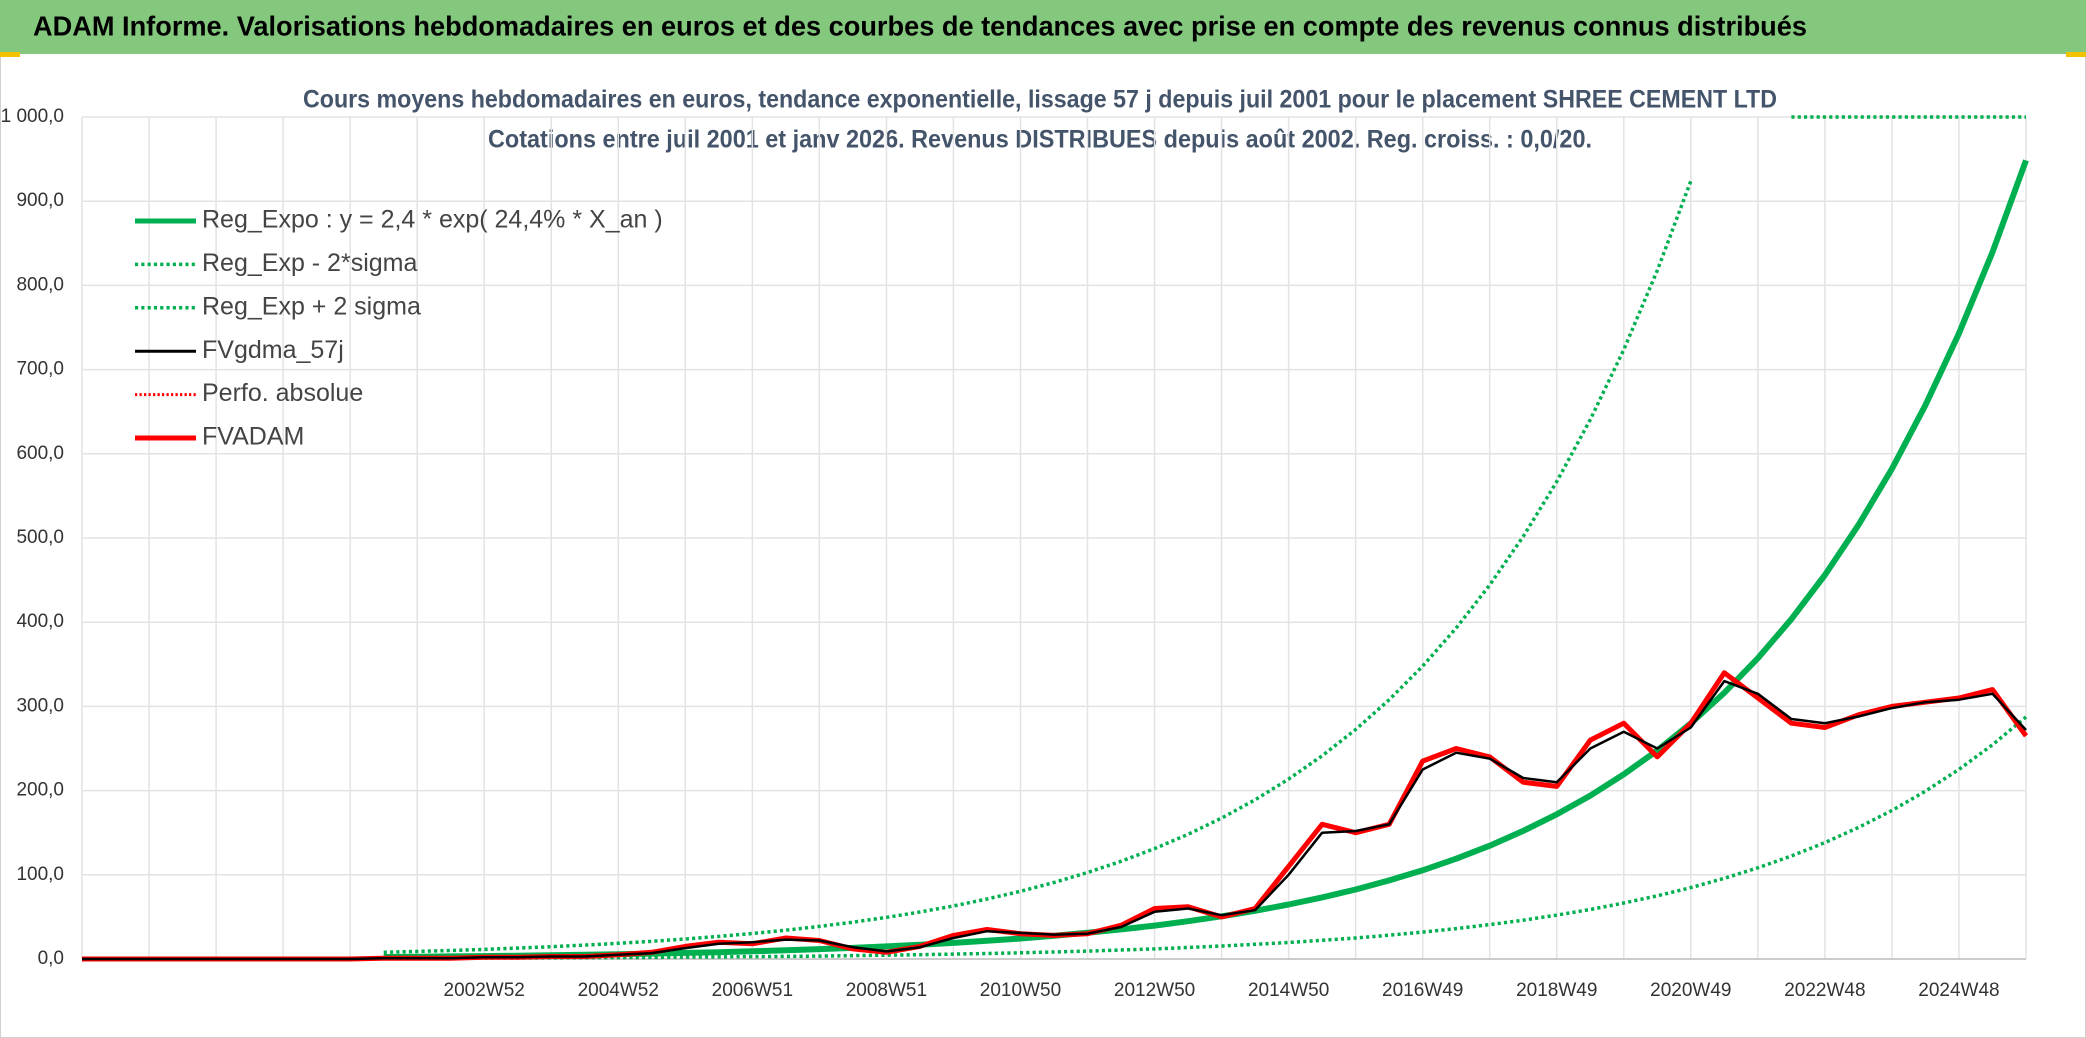 The height and width of the screenshot is (1038, 2086). Describe the element at coordinates (40, 453) in the screenshot. I see `y-tick-label: 600,0` at that location.